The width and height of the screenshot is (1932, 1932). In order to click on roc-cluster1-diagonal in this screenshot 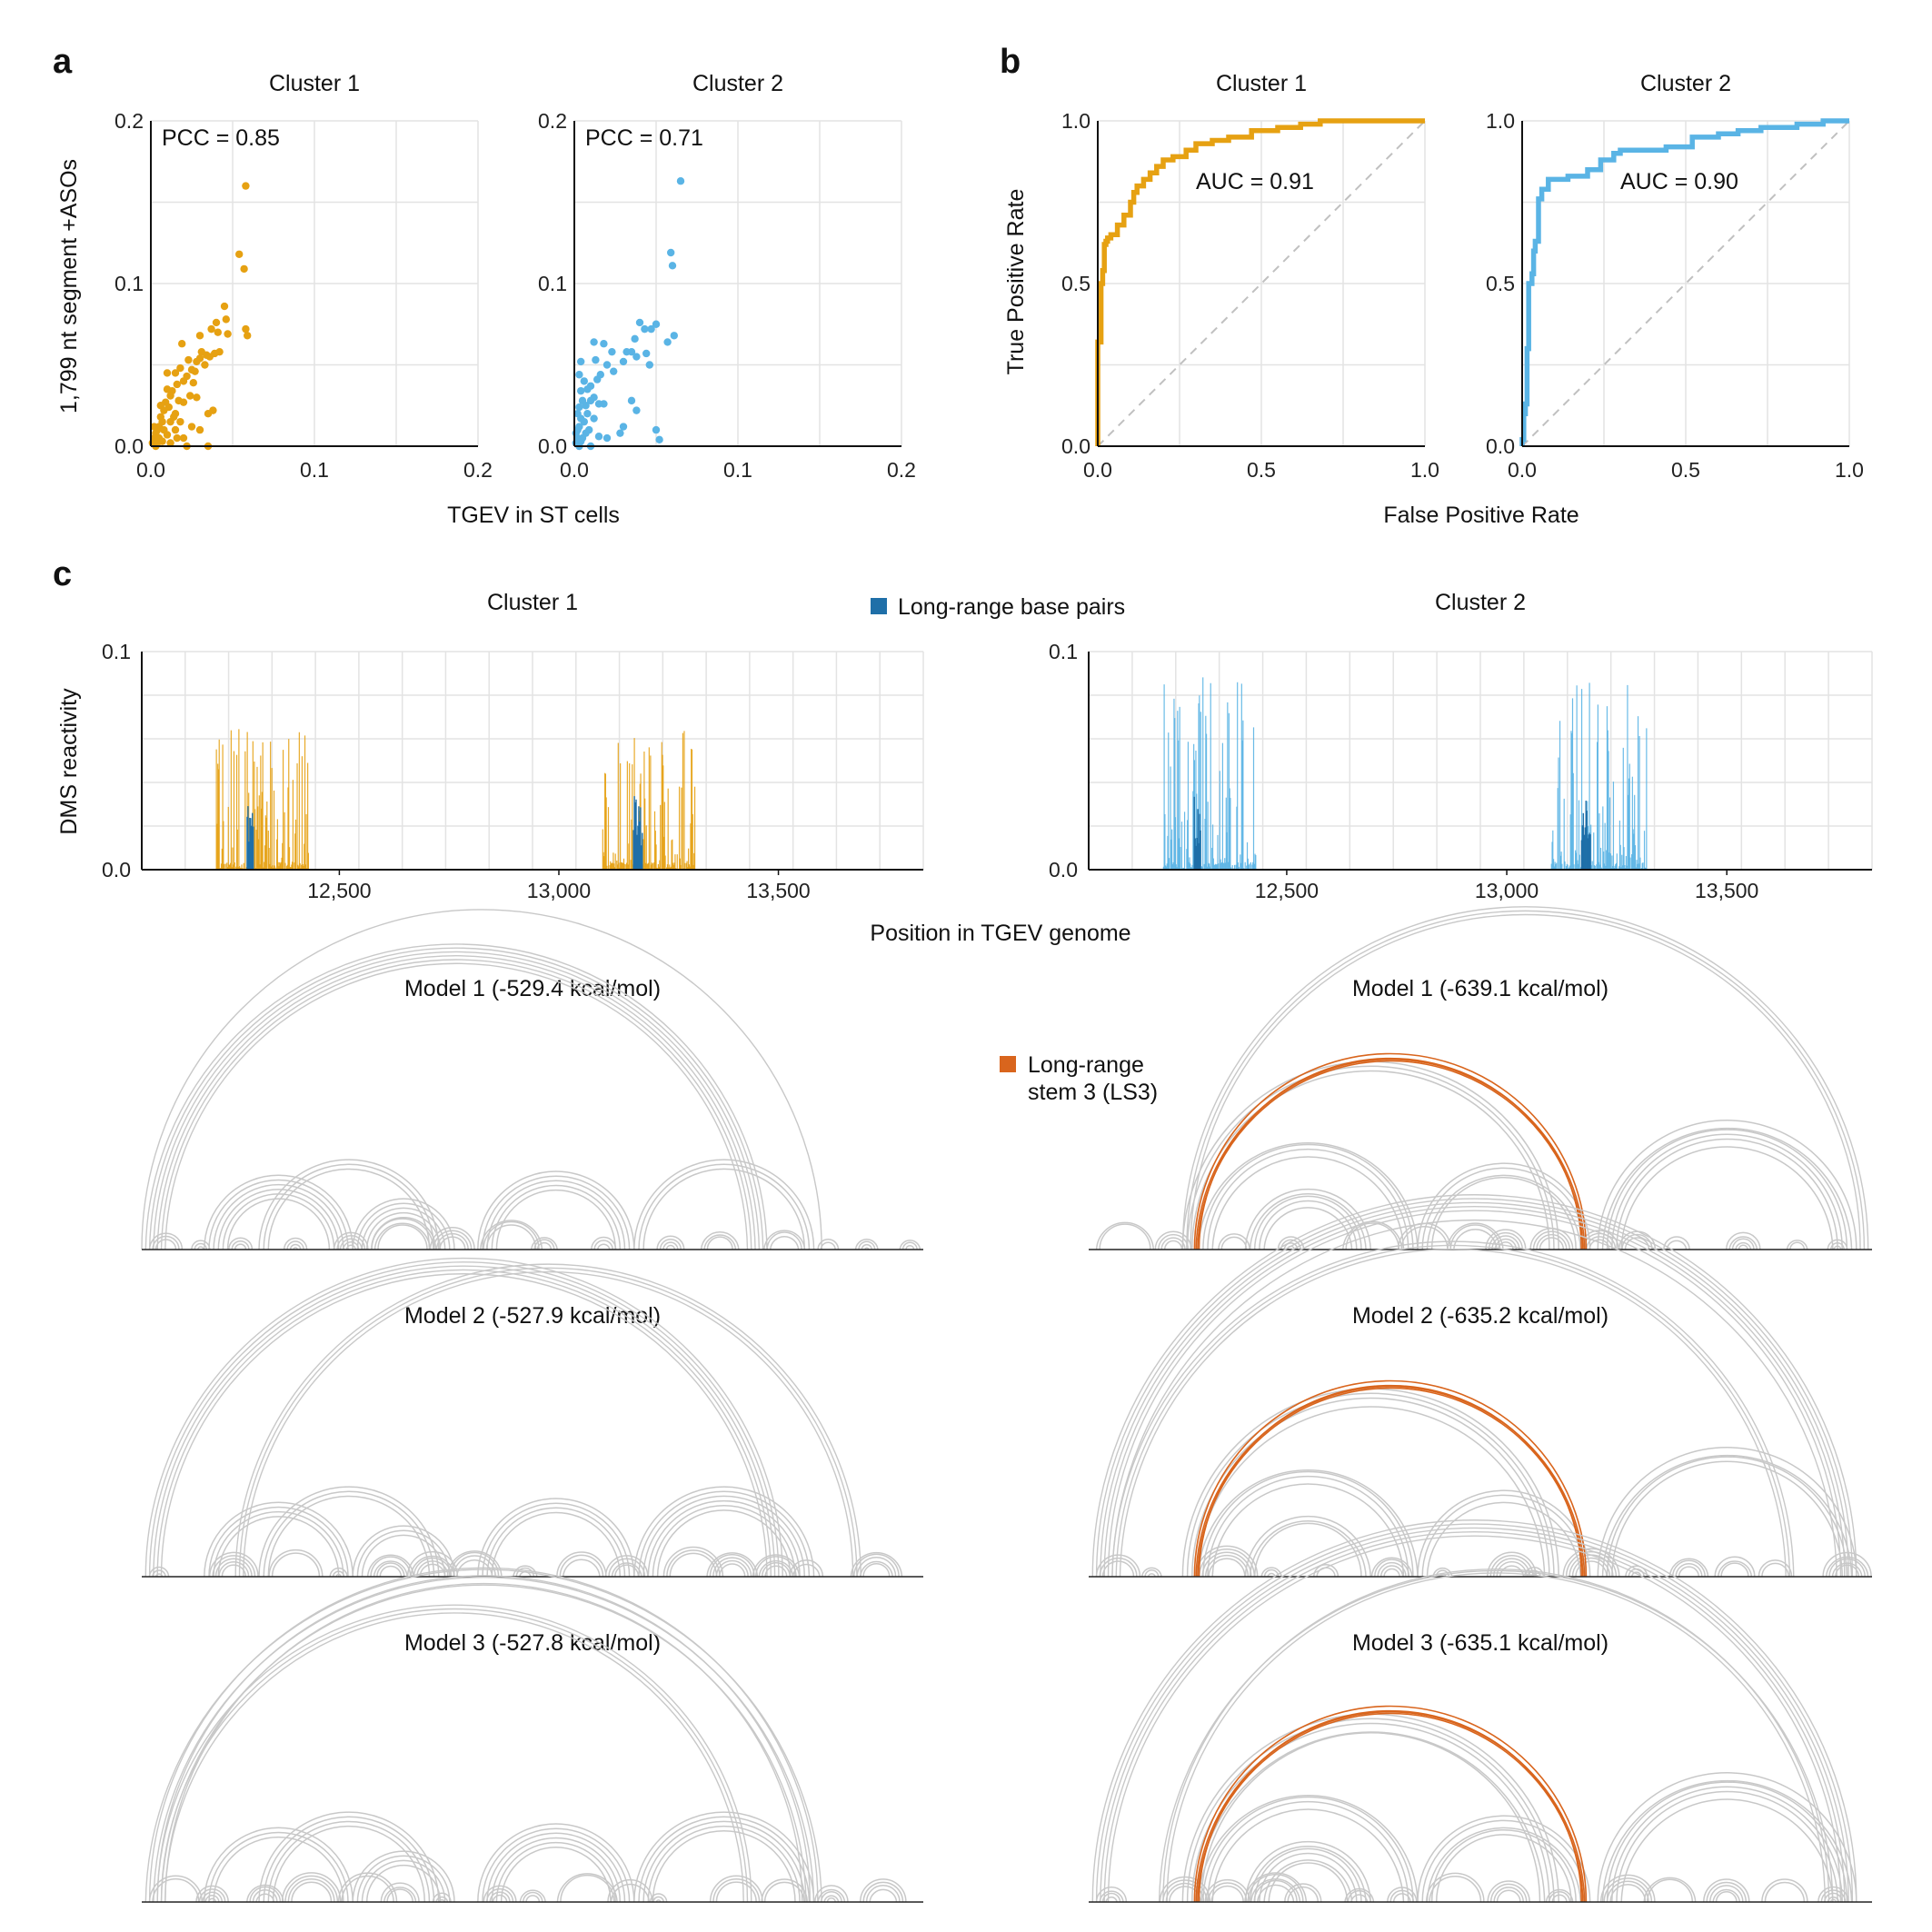, I will do `click(1262, 284)`.